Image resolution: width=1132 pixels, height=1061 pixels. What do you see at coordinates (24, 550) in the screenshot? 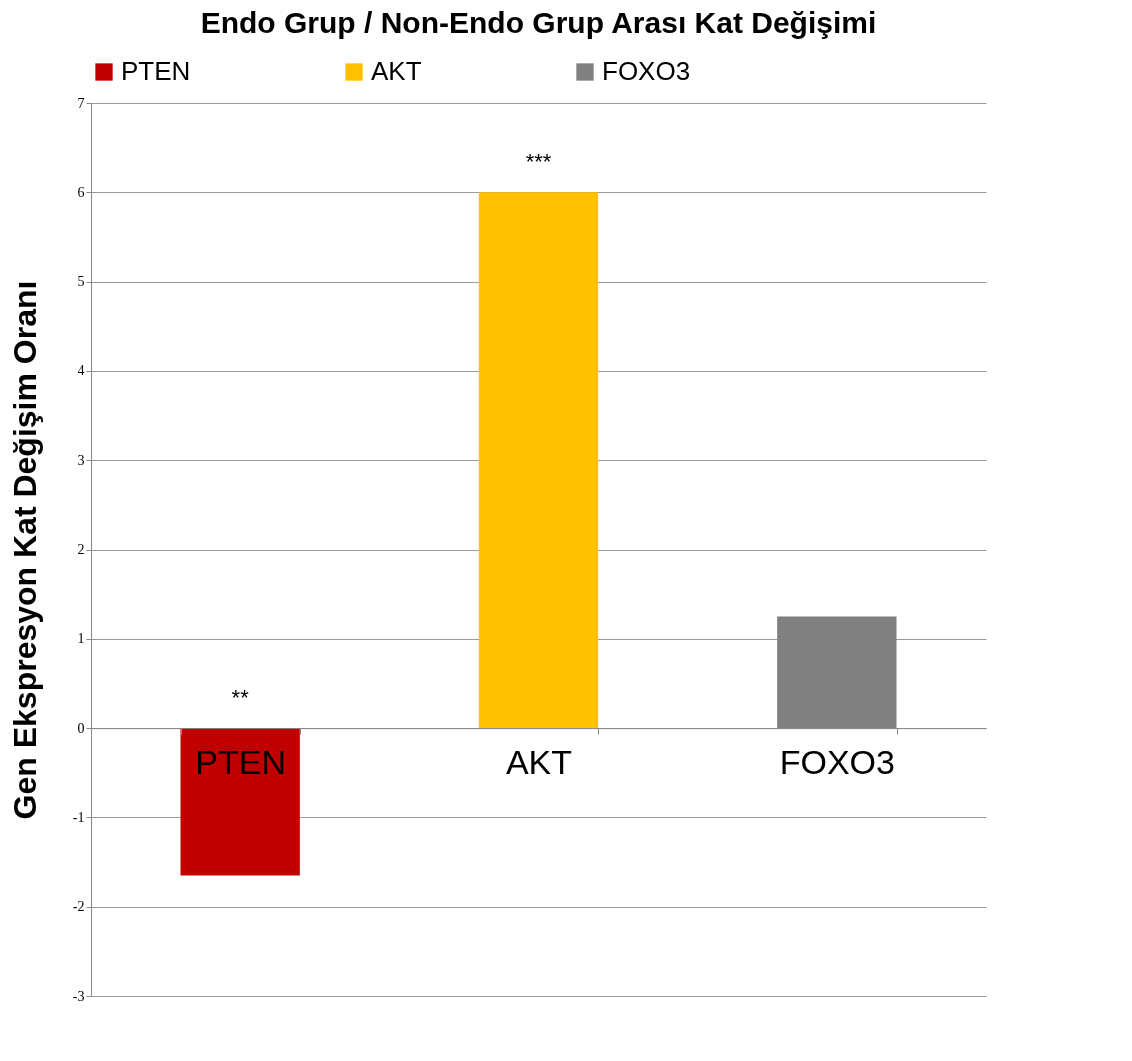
I see `y-axis-title: Gen Ekspresyon Kat Değişim Oranı` at bounding box center [24, 550].